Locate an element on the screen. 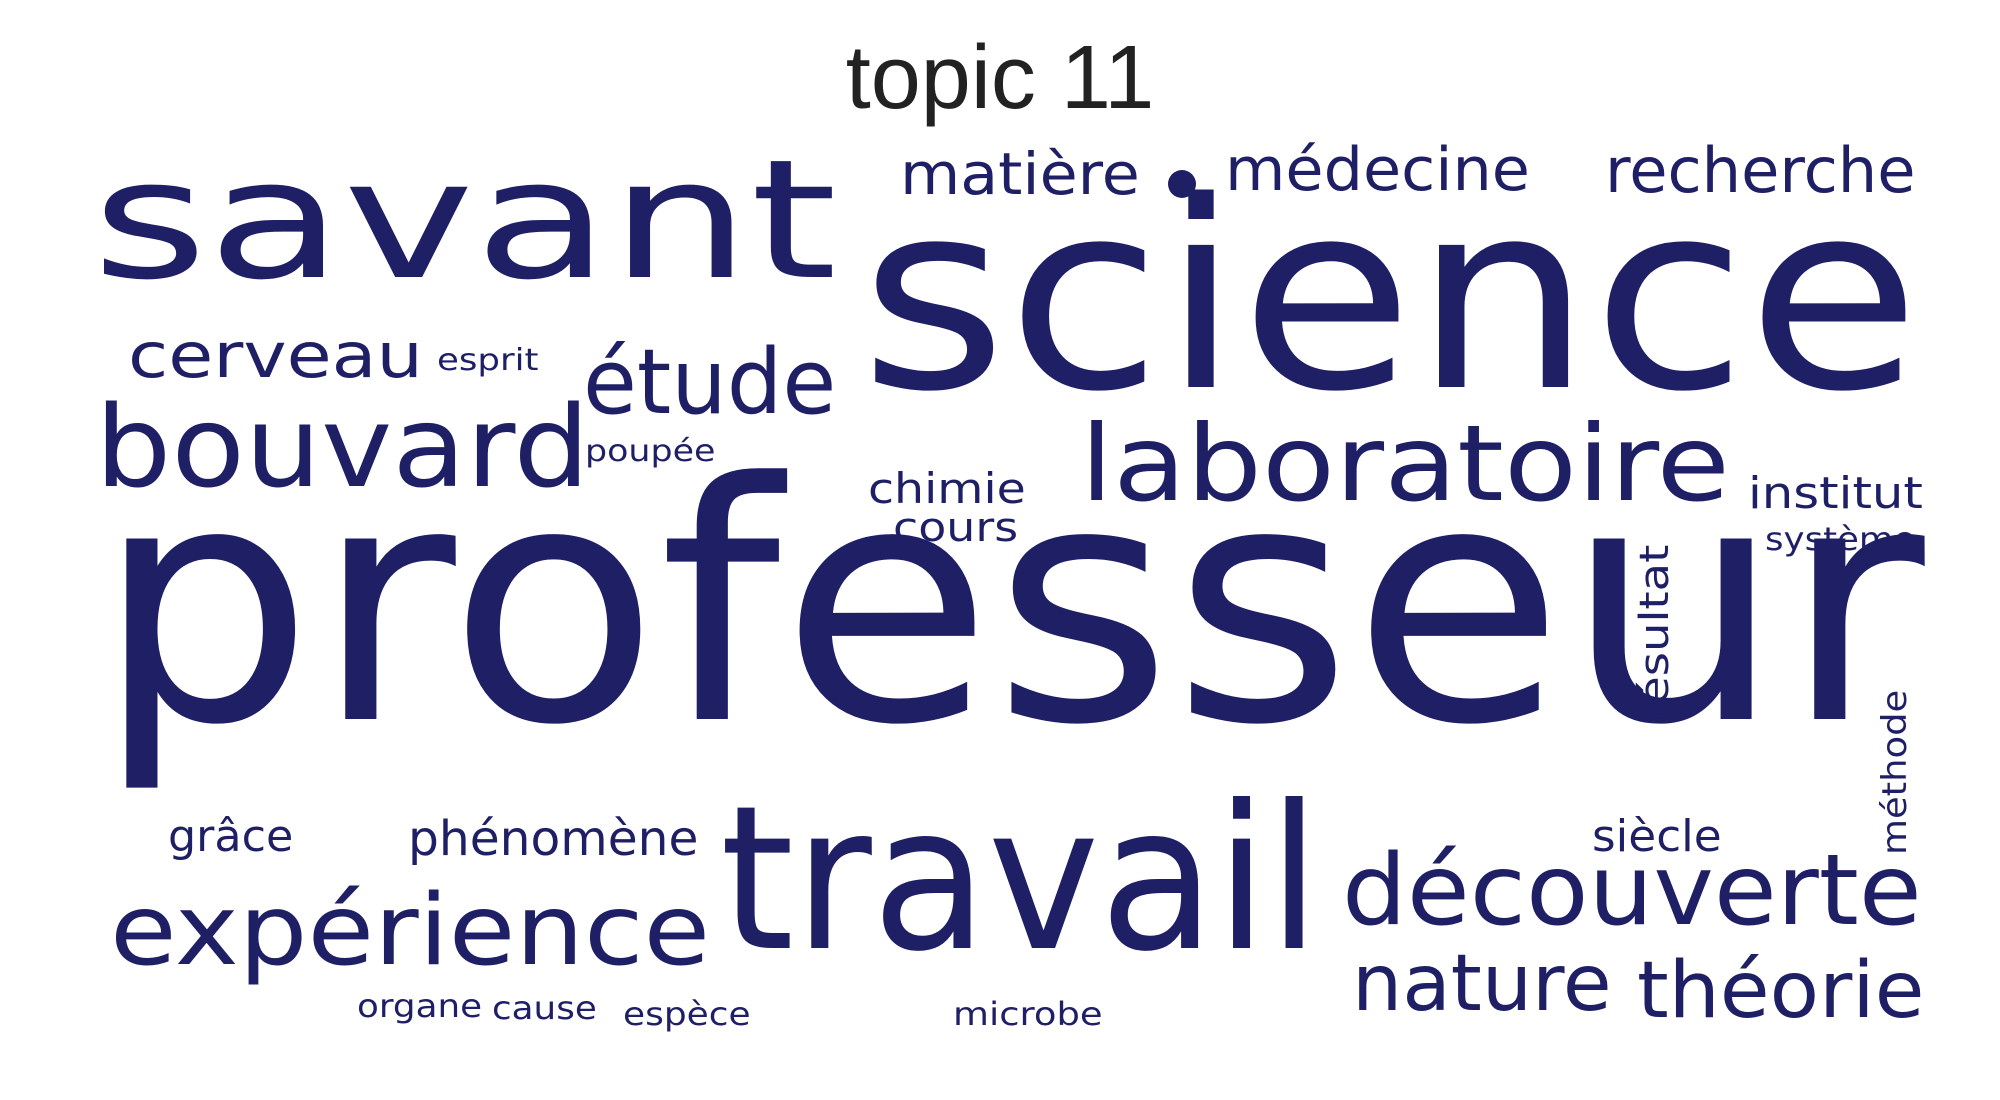 The height and width of the screenshot is (1100, 2000). word-27: cause is located at coordinates (544, 1008).